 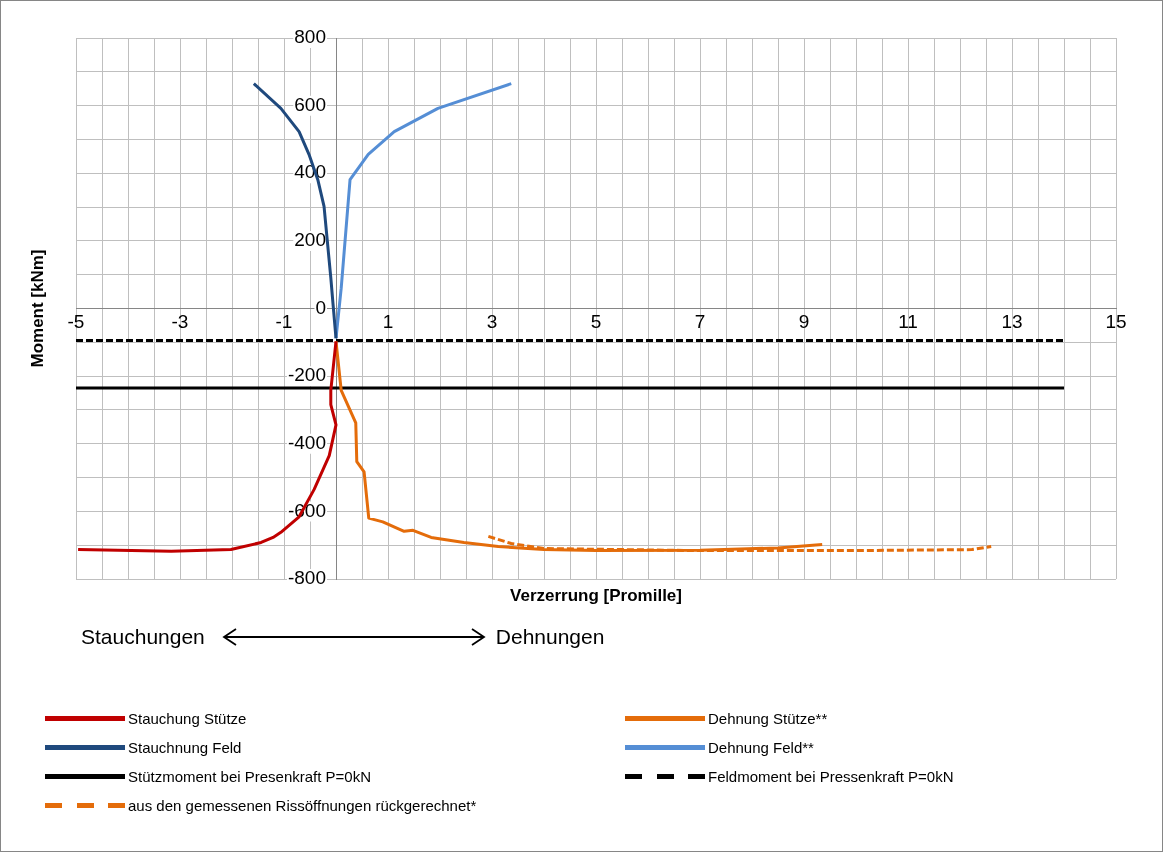 What do you see at coordinates (596, 596) in the screenshot?
I see `x-axis-title: Verzerrung [Promille]` at bounding box center [596, 596].